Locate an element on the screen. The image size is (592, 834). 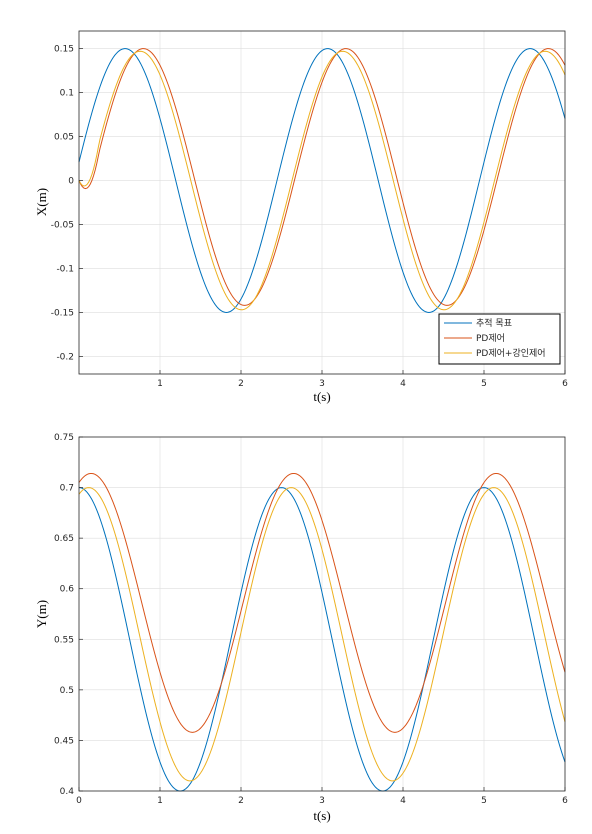
y-tick-label: 0.1 is located at coordinates (67, 94).